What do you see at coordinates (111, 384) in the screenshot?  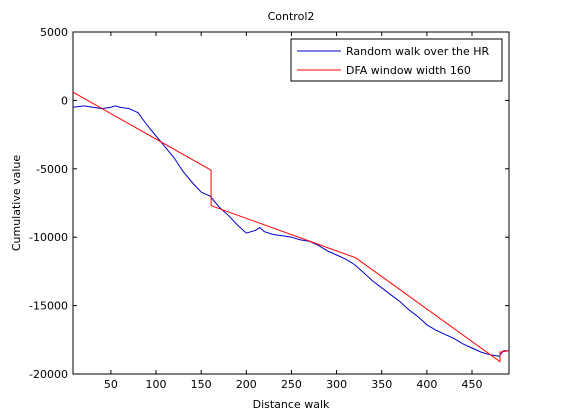 I see `x-tick-label: 50` at bounding box center [111, 384].